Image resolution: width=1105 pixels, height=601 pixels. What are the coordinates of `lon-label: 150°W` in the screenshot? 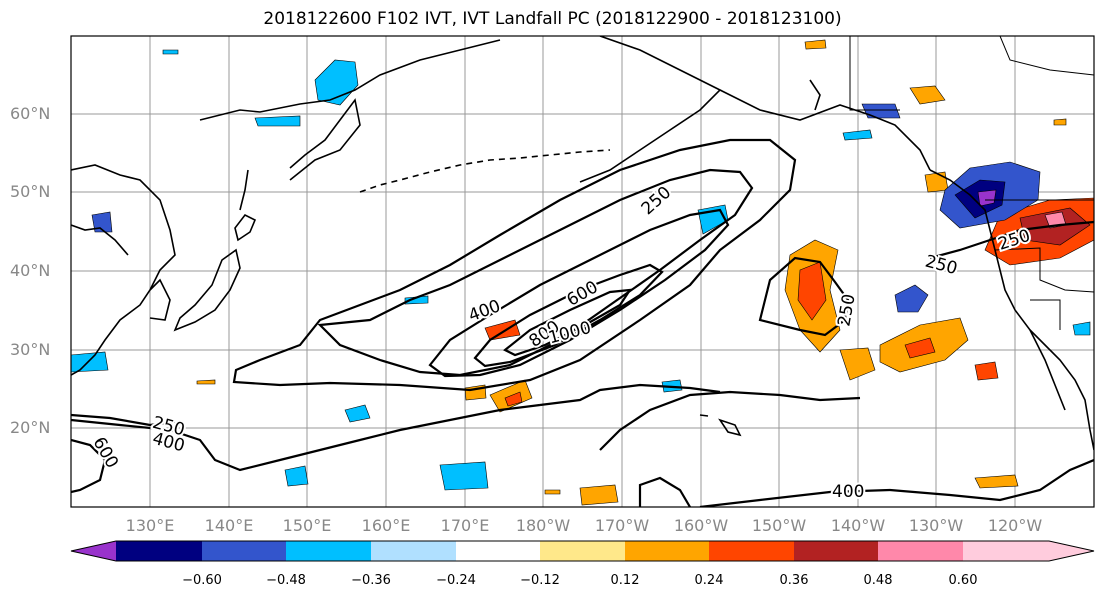 It's located at (779, 525).